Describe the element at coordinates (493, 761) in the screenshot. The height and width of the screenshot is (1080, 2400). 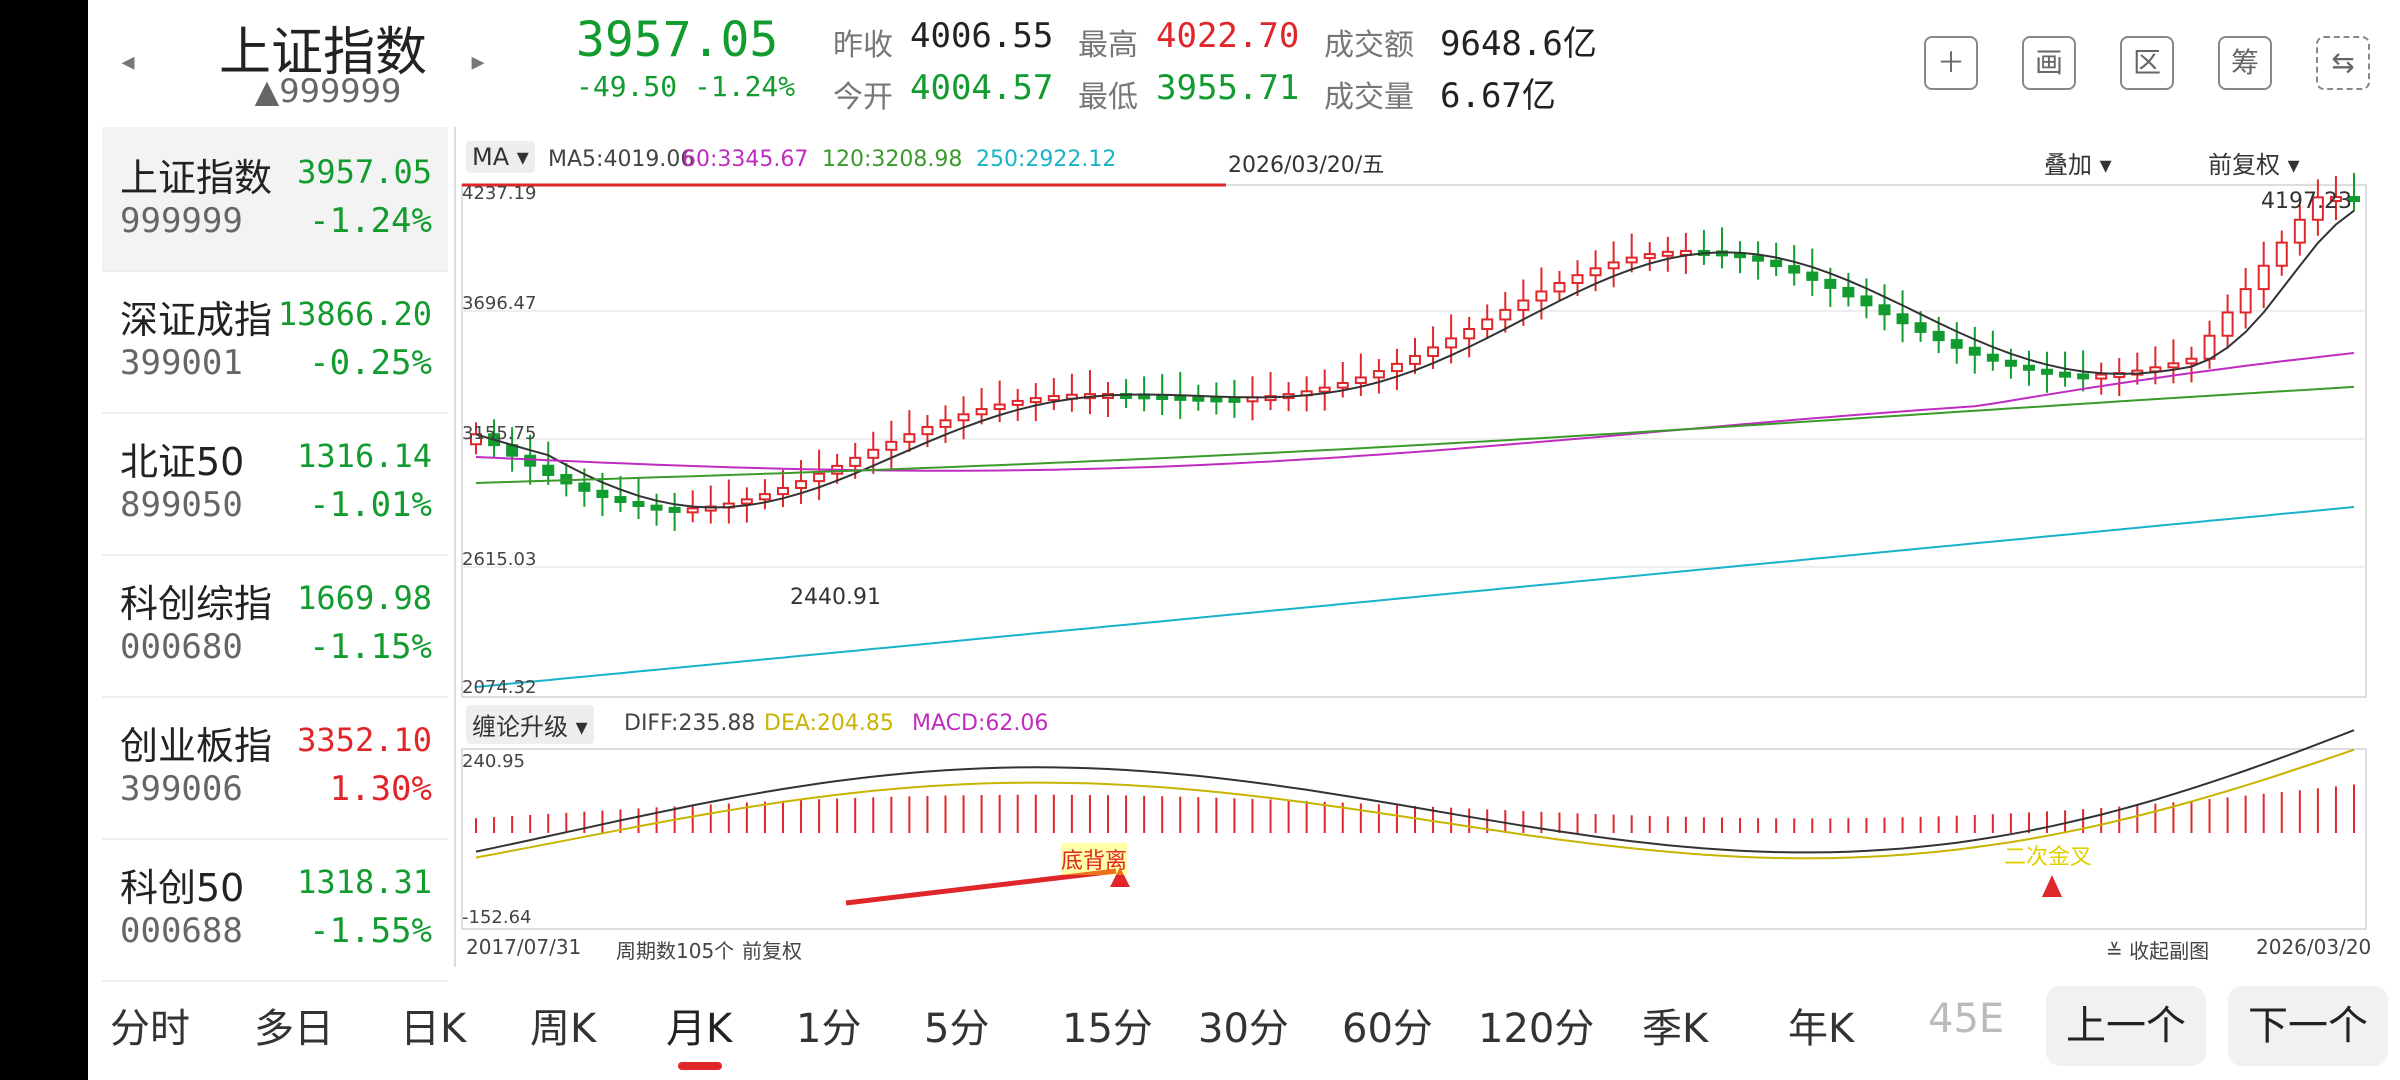
I see `macd-top-tick: 240.95` at that location.